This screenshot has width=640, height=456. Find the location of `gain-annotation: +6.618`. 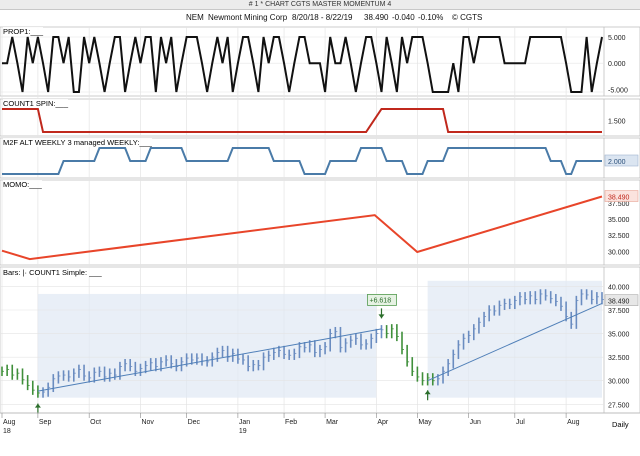

gain-annotation: +6.618 is located at coordinates (380, 300).